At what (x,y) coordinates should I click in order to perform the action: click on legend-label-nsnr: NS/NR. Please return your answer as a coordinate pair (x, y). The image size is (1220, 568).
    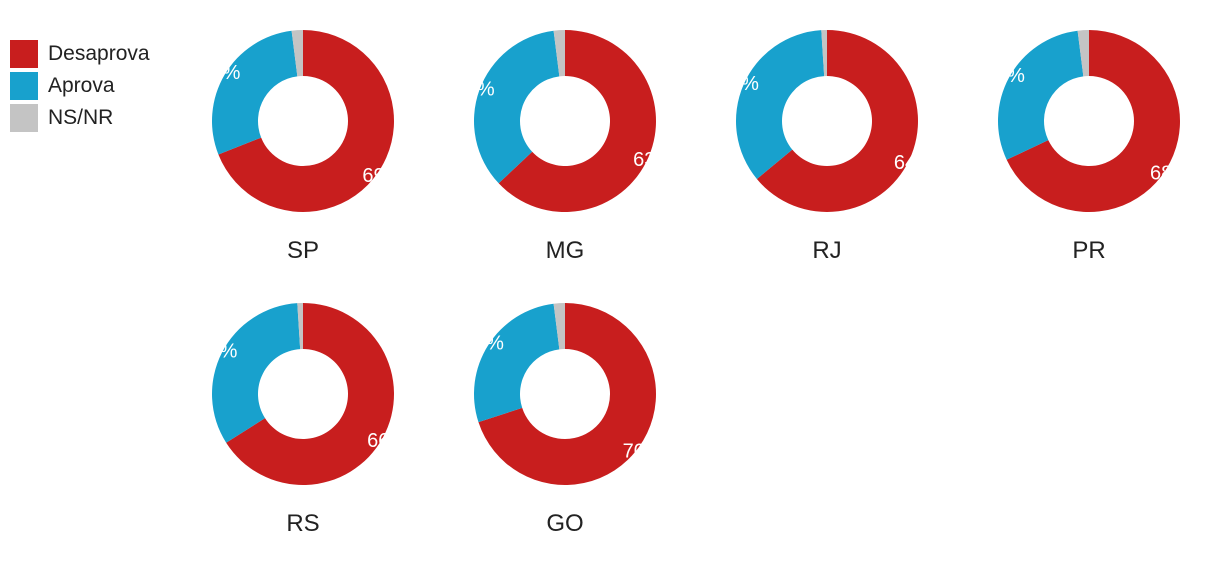
    Looking at the image, I should click on (81, 117).